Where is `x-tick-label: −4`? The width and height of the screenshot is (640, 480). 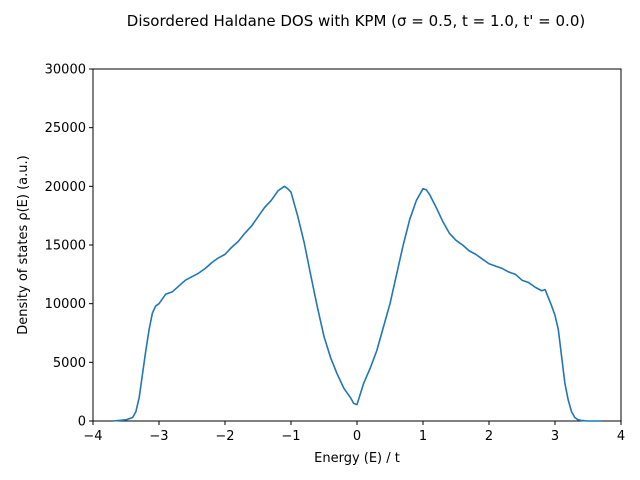 x-tick-label: −4 is located at coordinates (92, 436).